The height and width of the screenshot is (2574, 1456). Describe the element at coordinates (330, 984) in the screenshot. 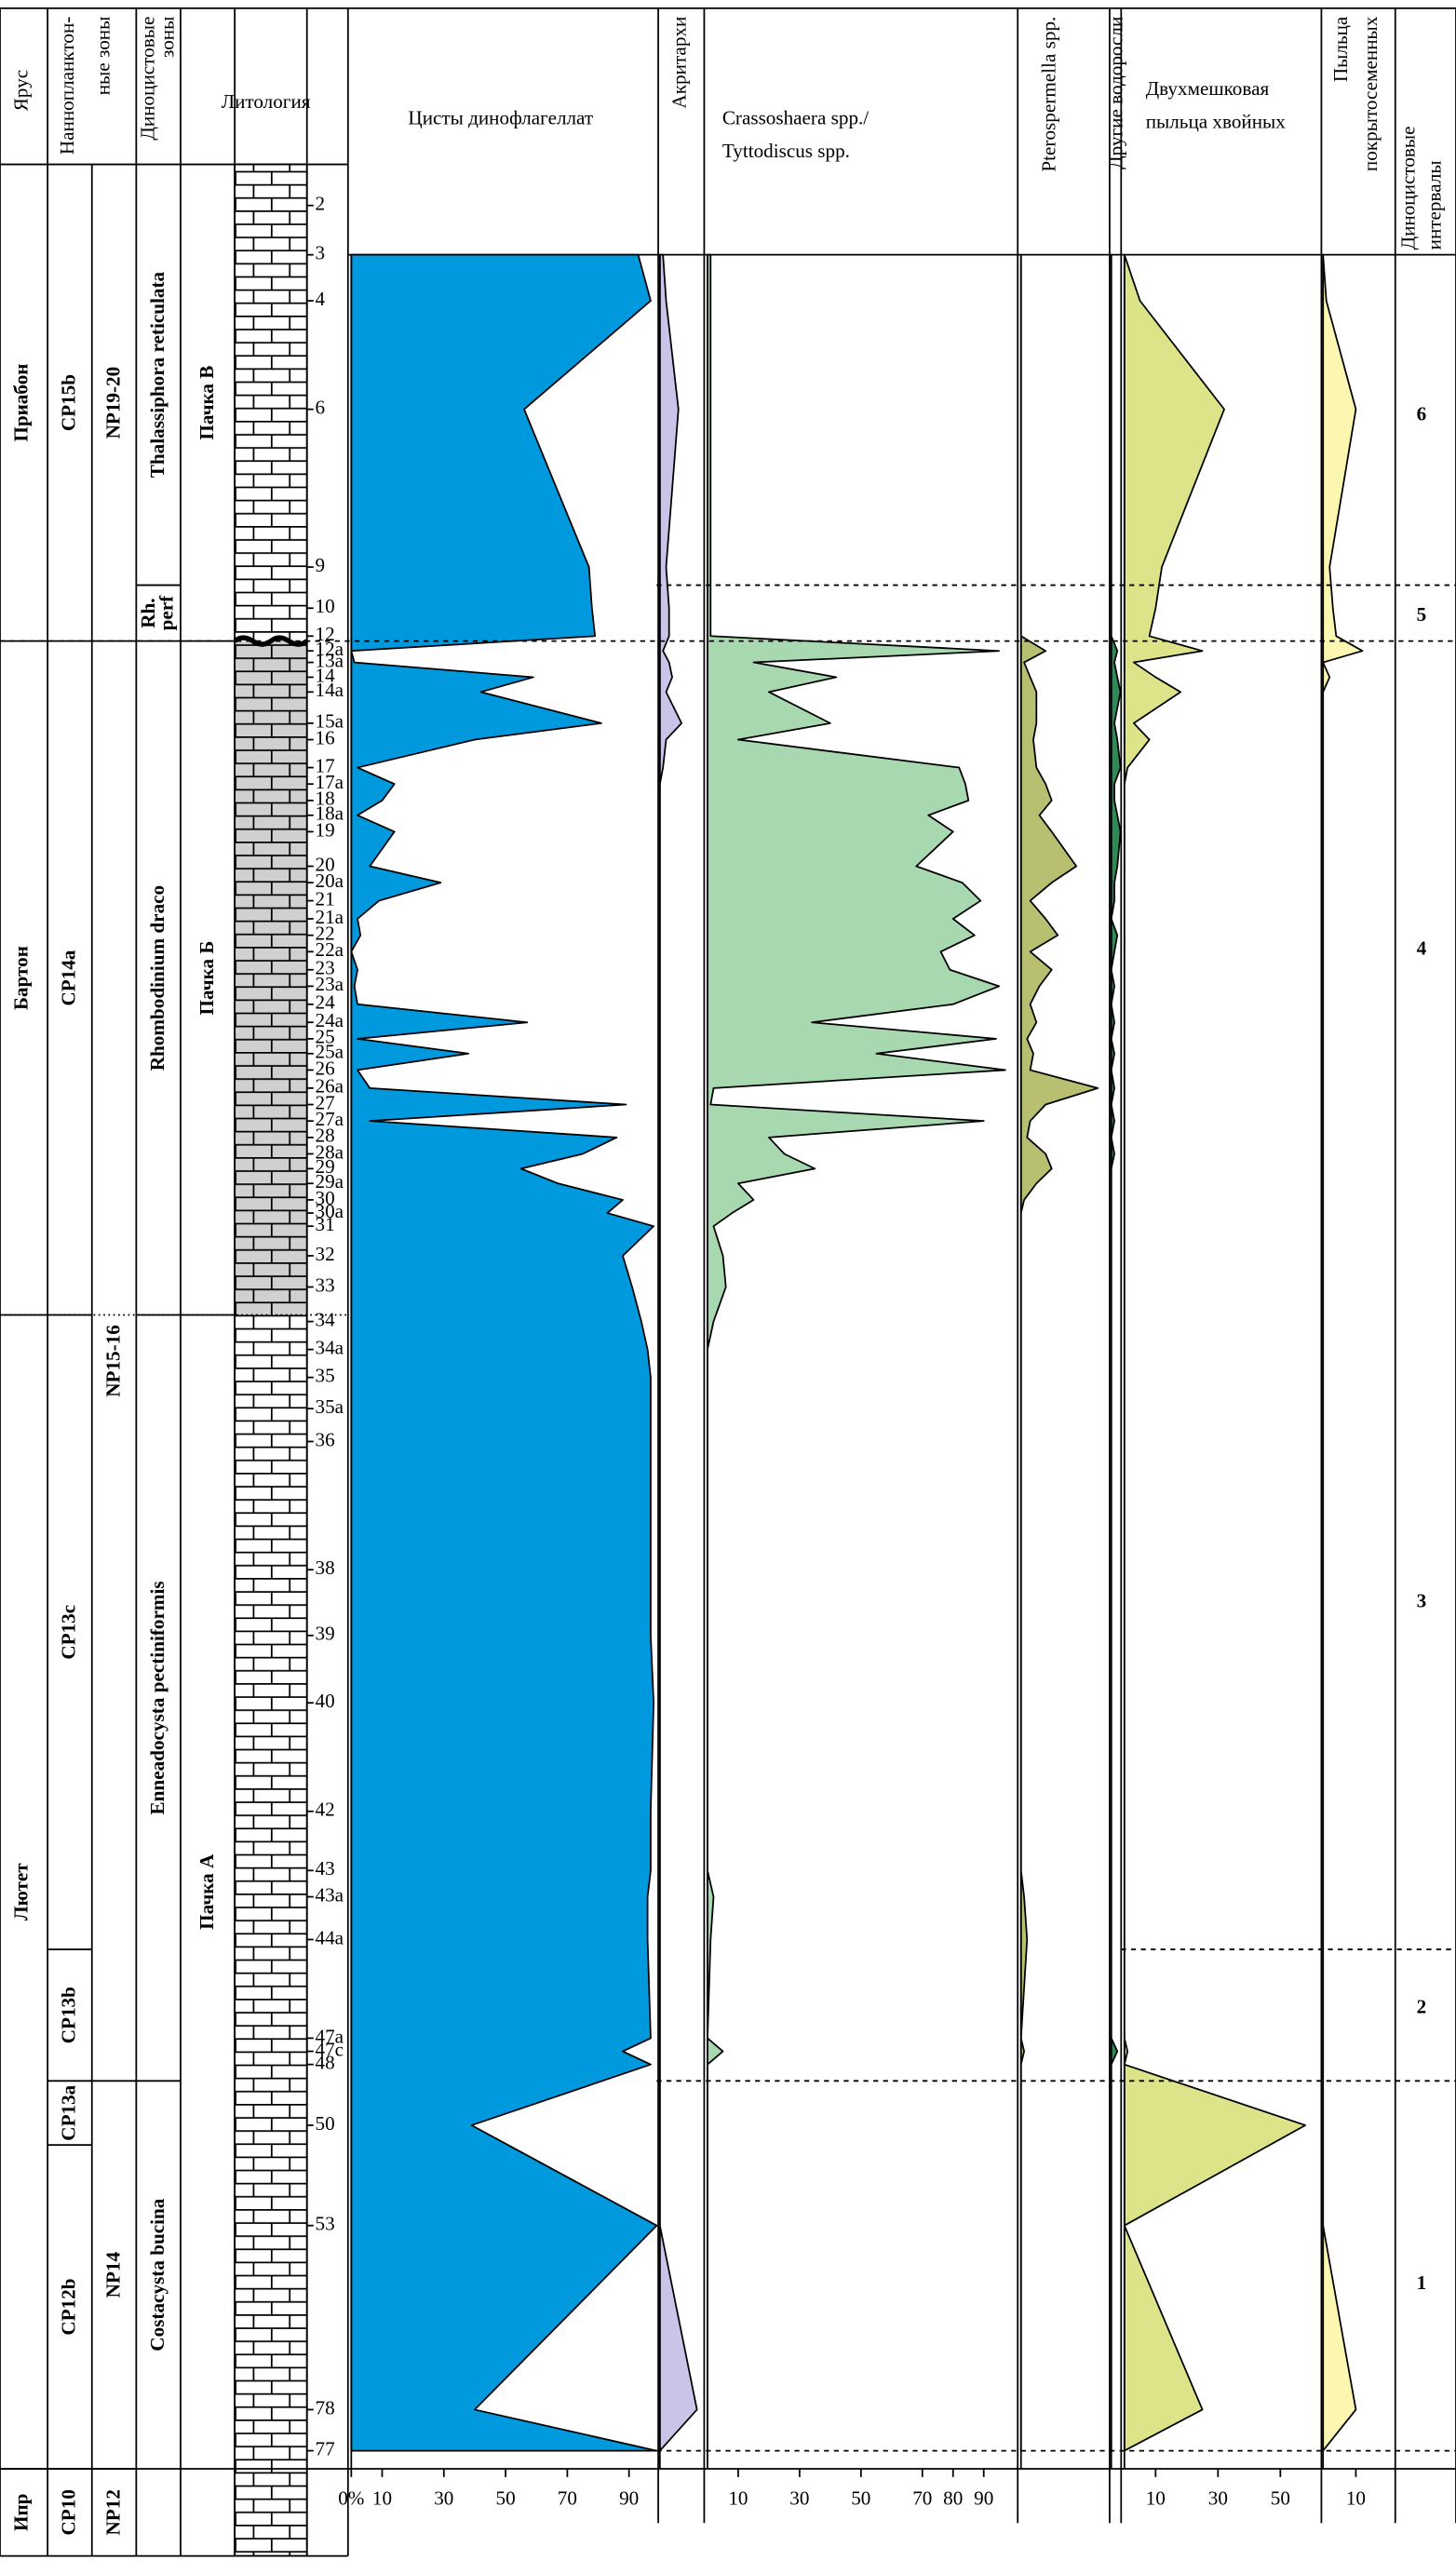

I see `sample-label: 23a` at that location.